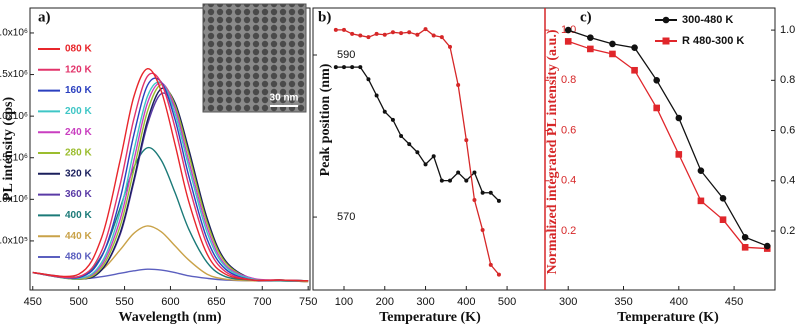  I want to click on legend-label: 440 K, so click(78, 236).